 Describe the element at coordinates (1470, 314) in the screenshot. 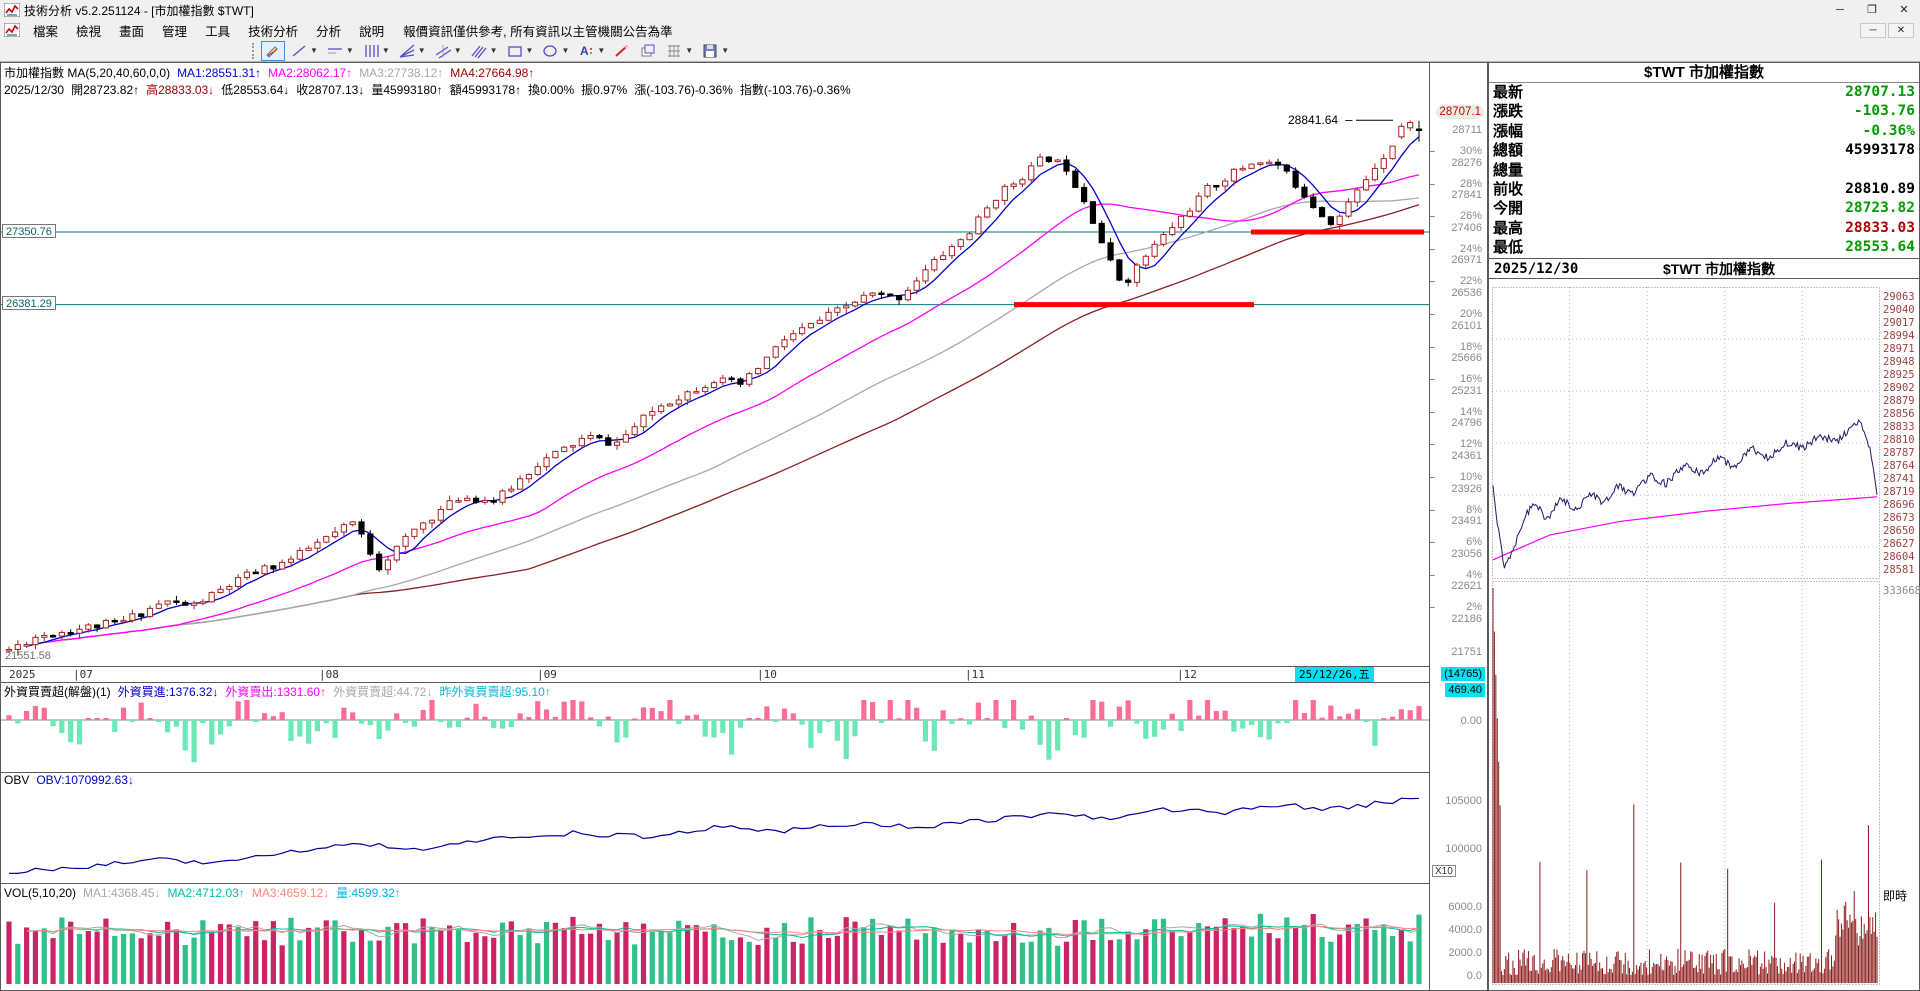

I see `axis-percent-label: 20%` at that location.